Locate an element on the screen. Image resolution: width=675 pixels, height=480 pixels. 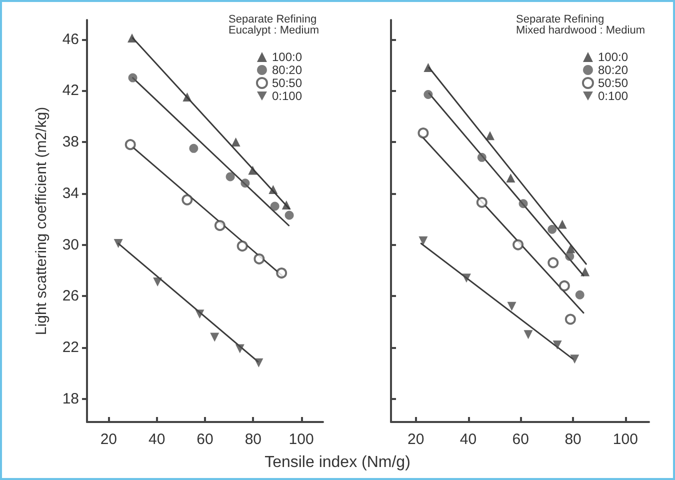
y-tick-label: 30 is located at coordinates (70, 245).